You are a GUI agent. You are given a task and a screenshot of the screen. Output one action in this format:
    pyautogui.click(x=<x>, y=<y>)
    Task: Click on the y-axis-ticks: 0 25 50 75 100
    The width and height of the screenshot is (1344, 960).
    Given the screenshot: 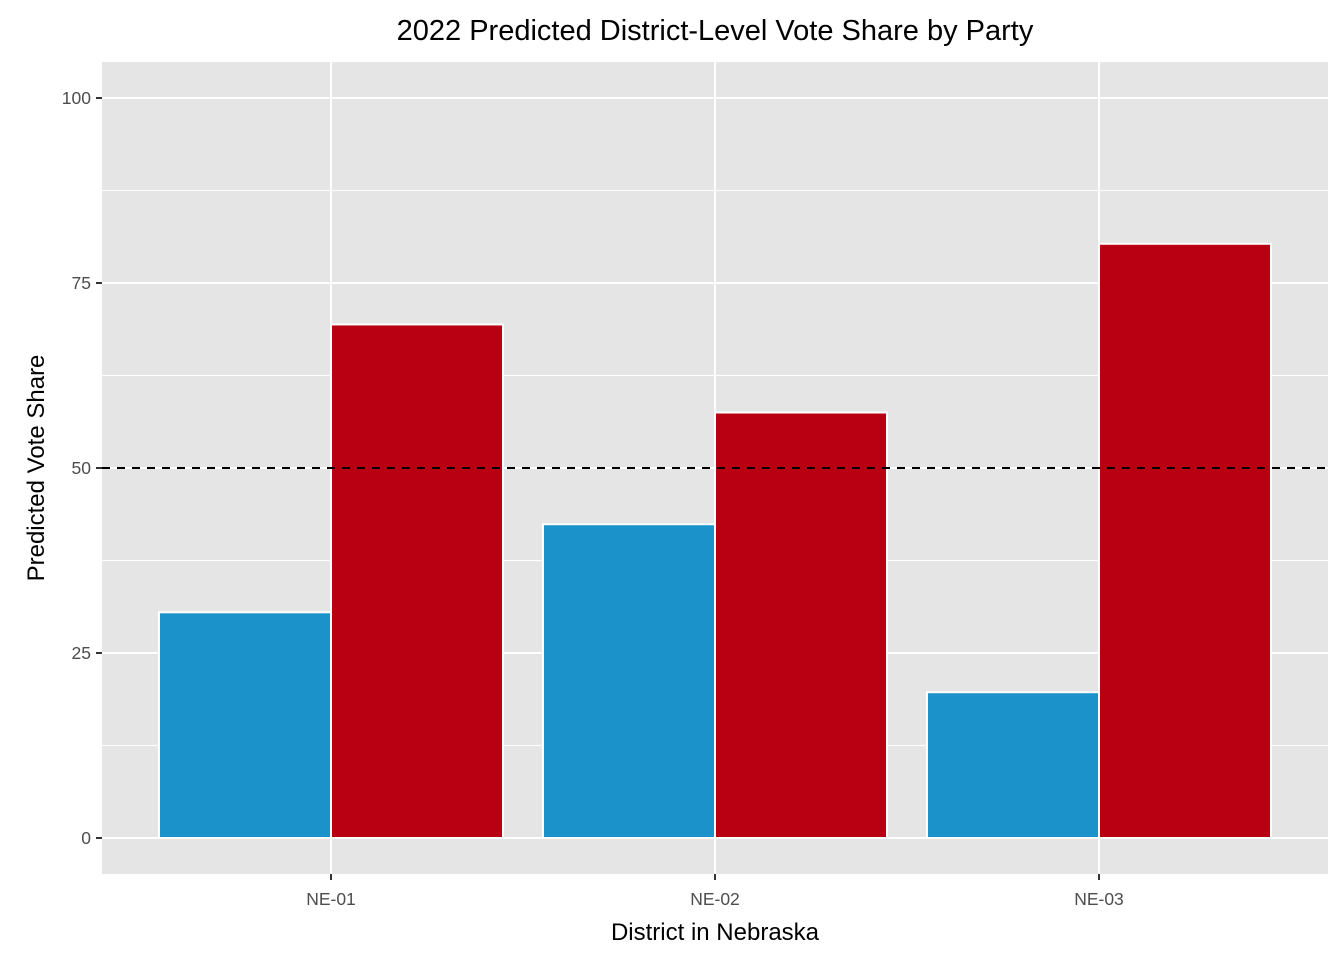 What is the action you would take?
    pyautogui.click(x=82, y=468)
    